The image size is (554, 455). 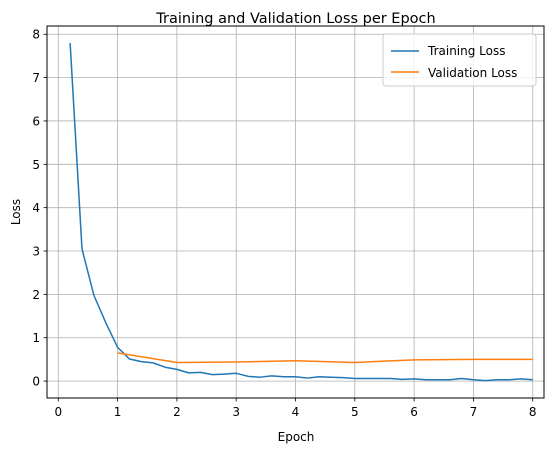 I want to click on y-tick-label: 2, so click(x=36, y=295).